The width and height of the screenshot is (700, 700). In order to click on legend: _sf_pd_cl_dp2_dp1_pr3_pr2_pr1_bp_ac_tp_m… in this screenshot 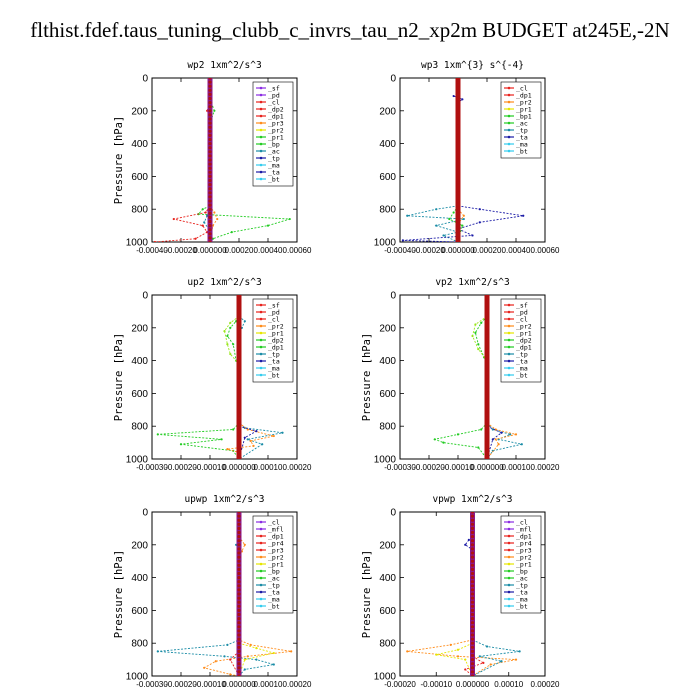, I will do `click(273, 134)`.